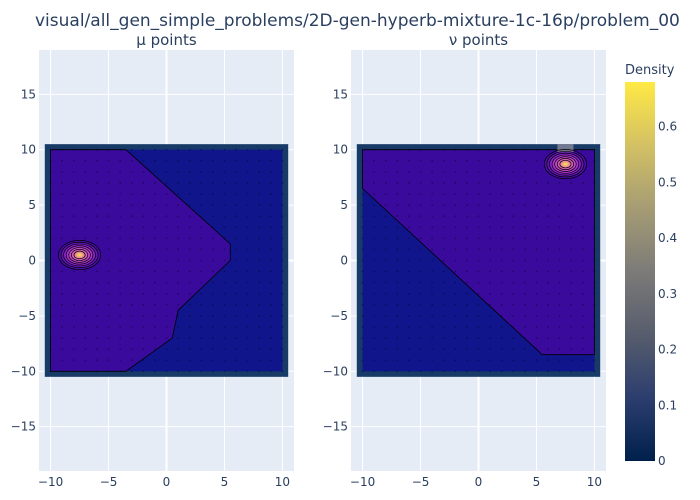 The image size is (700, 500). What do you see at coordinates (667, 127) in the screenshot?
I see `colorbar-tick-label: 0.6` at bounding box center [667, 127].